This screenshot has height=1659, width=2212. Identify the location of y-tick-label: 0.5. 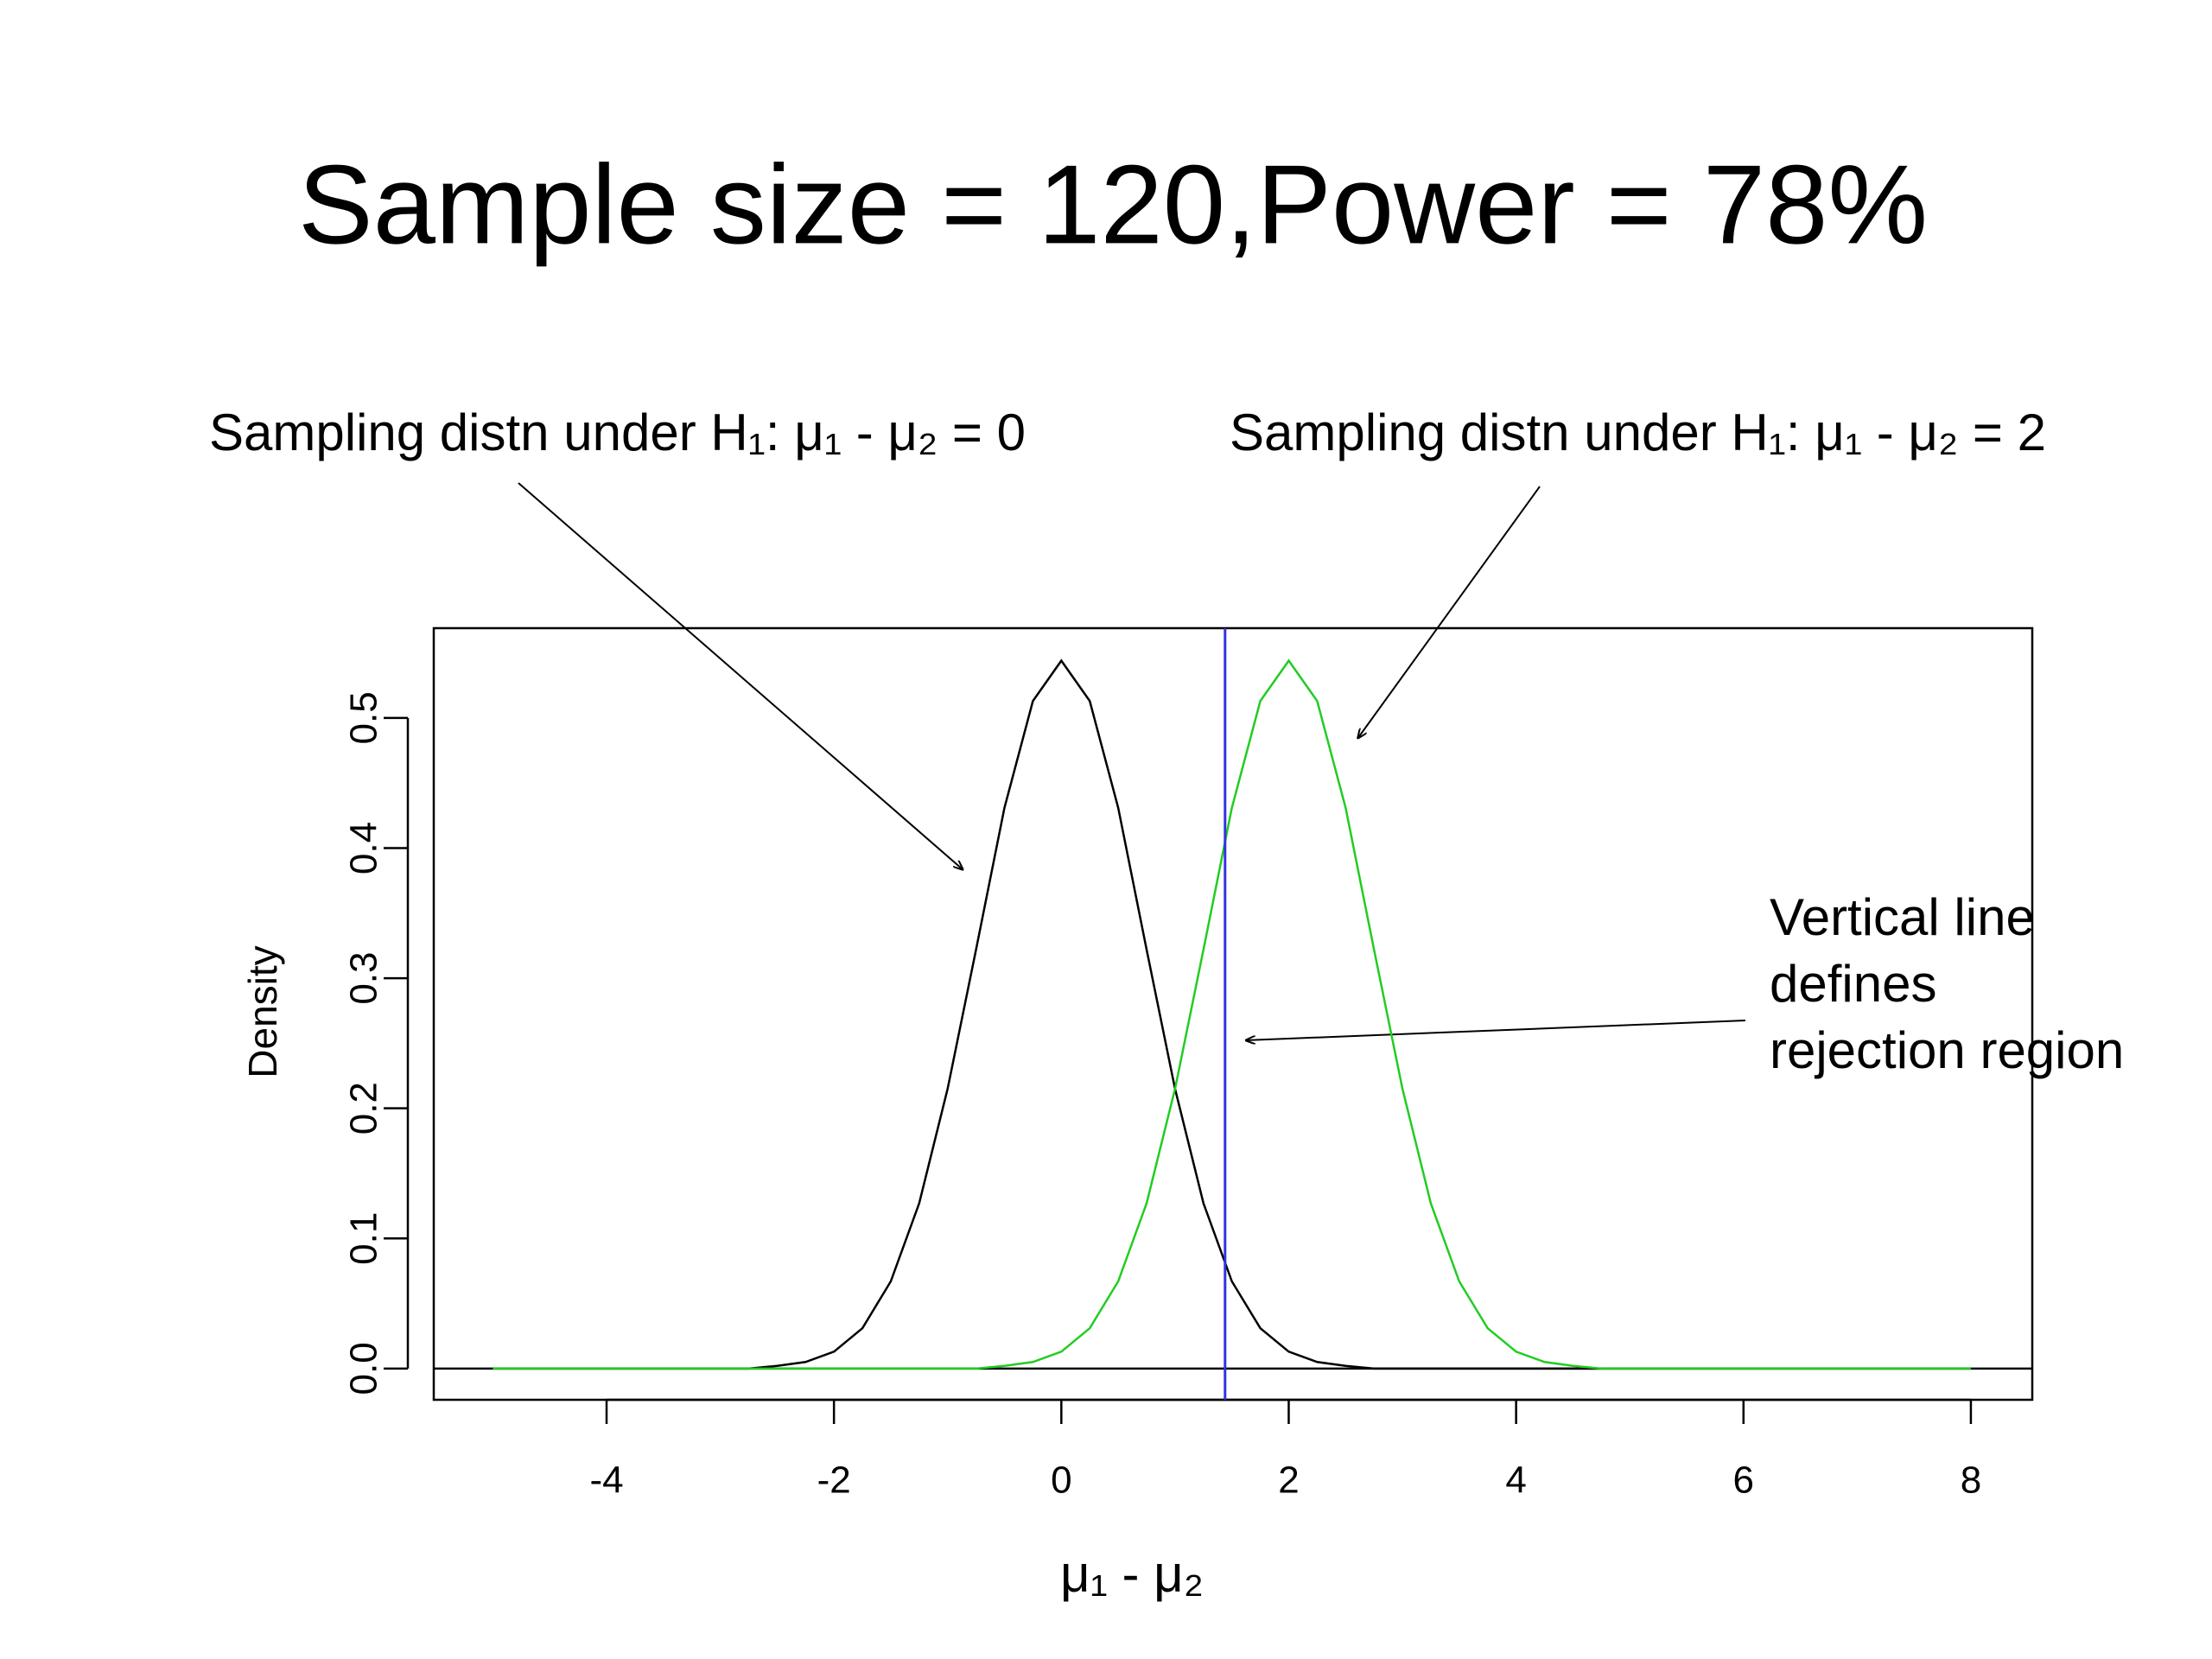
(364, 717).